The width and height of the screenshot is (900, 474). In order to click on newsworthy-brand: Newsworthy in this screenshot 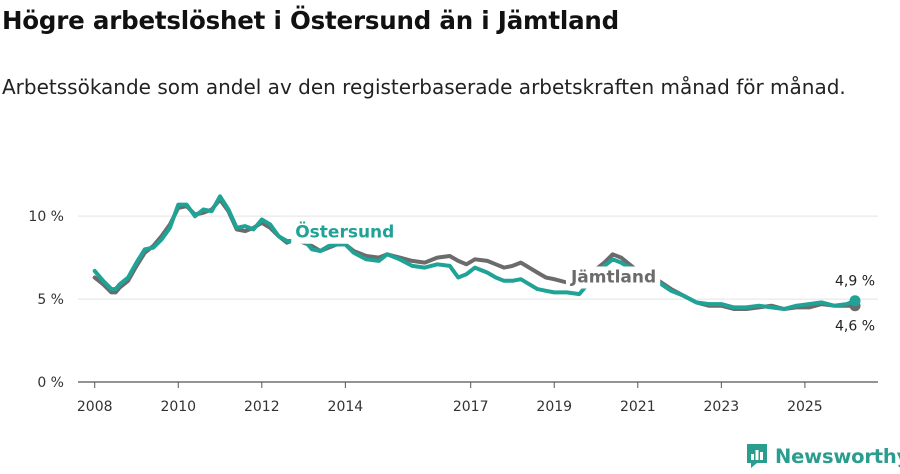, I will do `click(822, 456)`.